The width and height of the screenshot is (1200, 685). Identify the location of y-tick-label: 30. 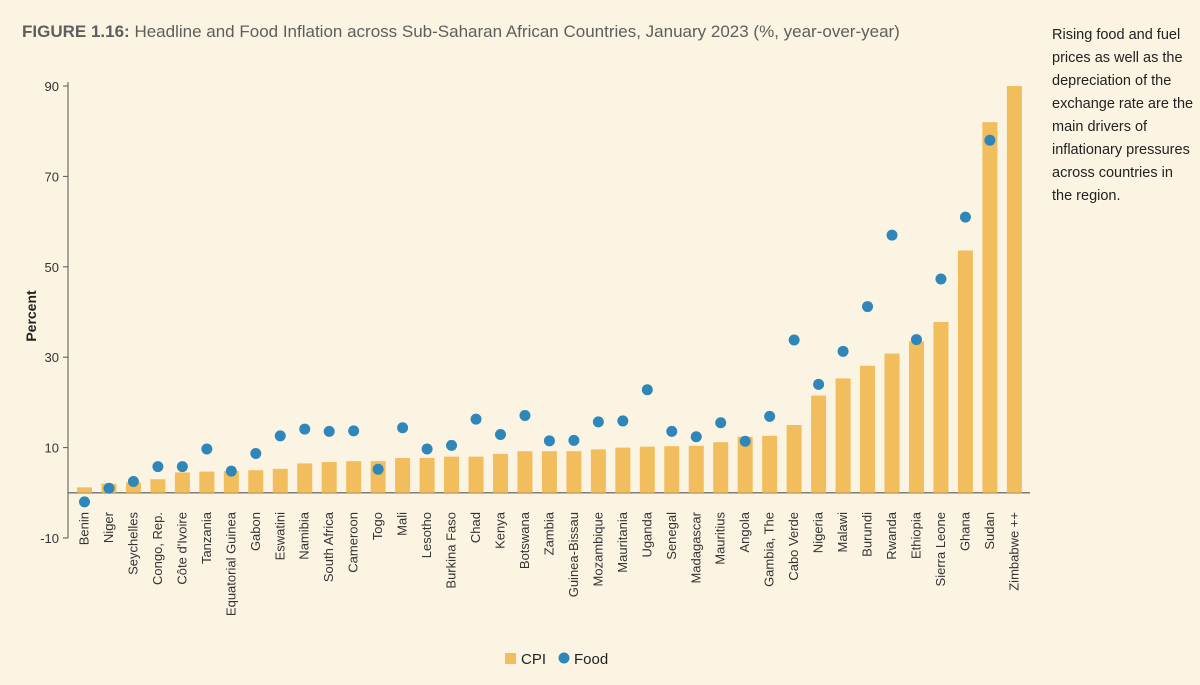
(52, 357).